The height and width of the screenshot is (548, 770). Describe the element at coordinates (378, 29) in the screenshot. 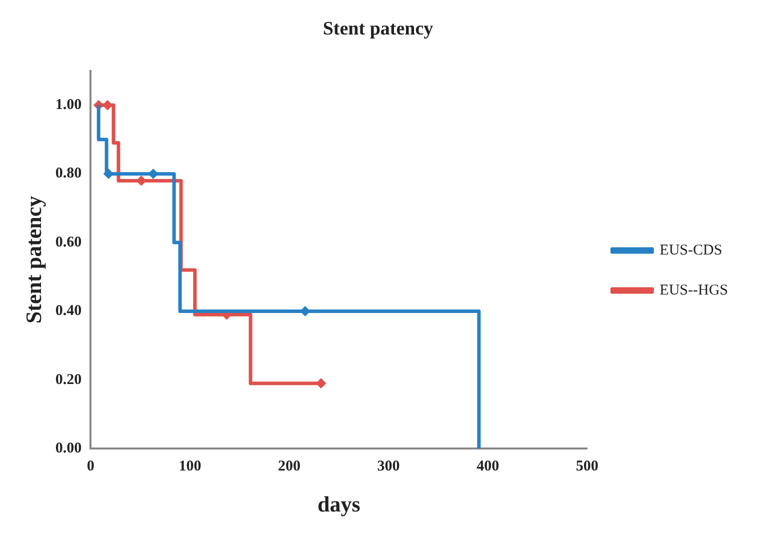

I see `chart-title: Stent patency` at that location.